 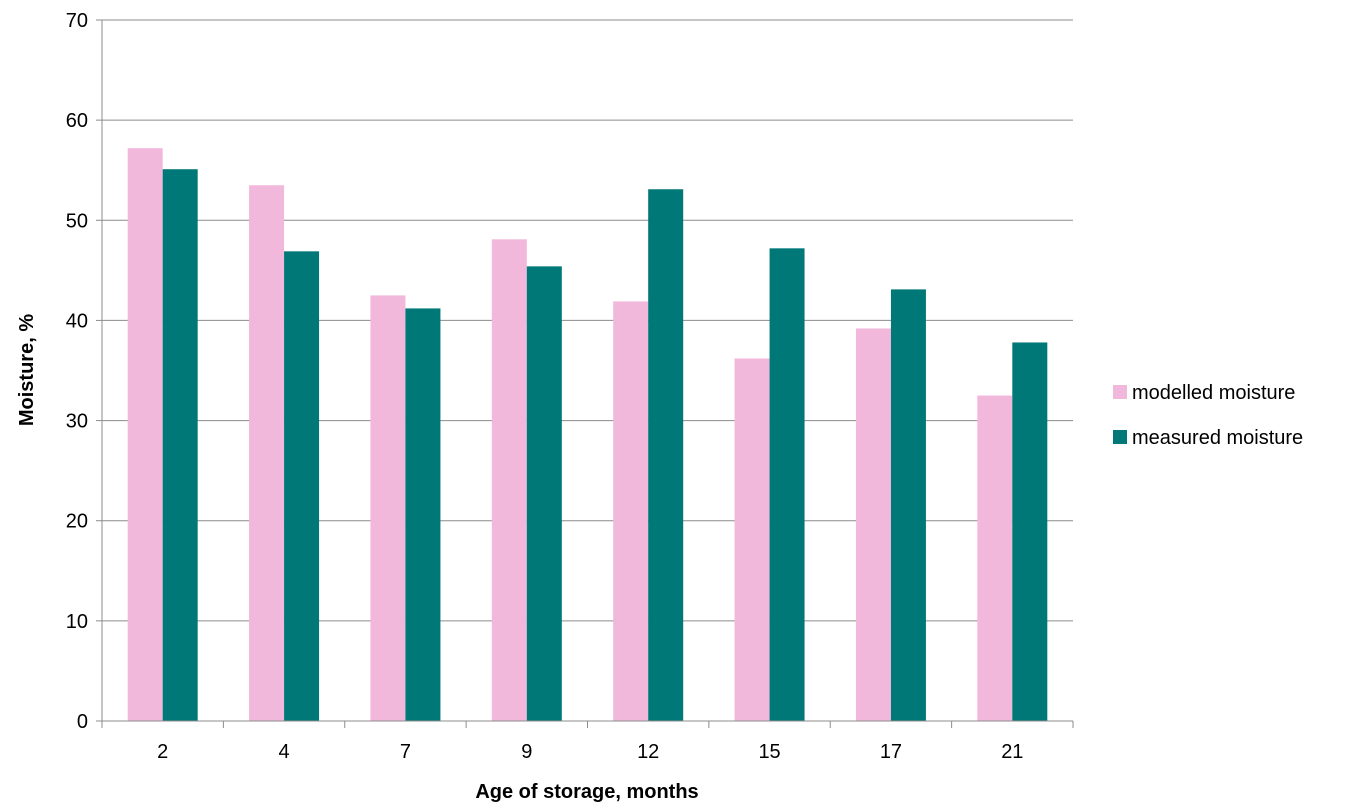 What do you see at coordinates (648, 752) in the screenshot?
I see `x-tick-label: 12` at bounding box center [648, 752].